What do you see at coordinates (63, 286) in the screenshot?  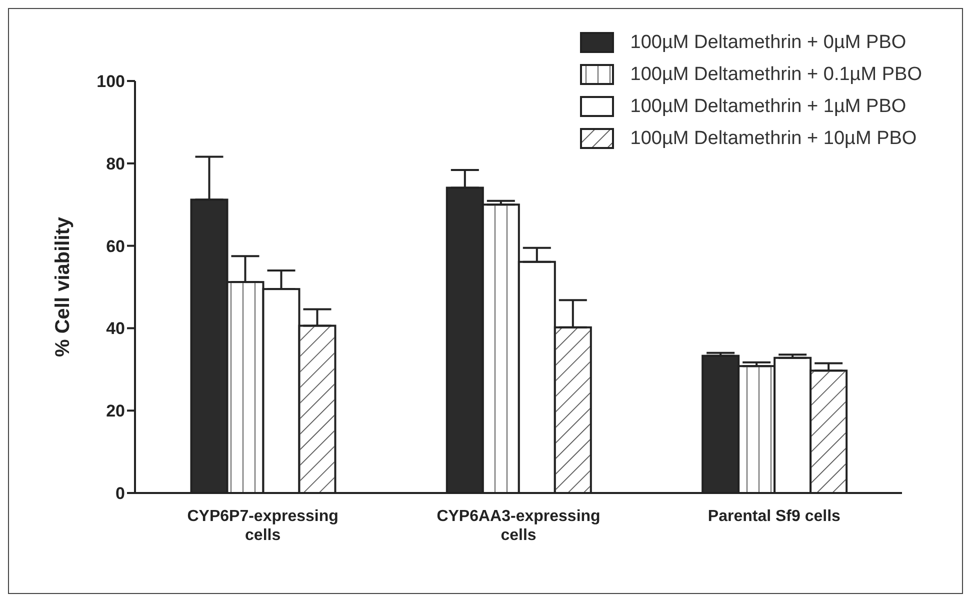 I see `y-axis-title: % Cell viability` at bounding box center [63, 286].